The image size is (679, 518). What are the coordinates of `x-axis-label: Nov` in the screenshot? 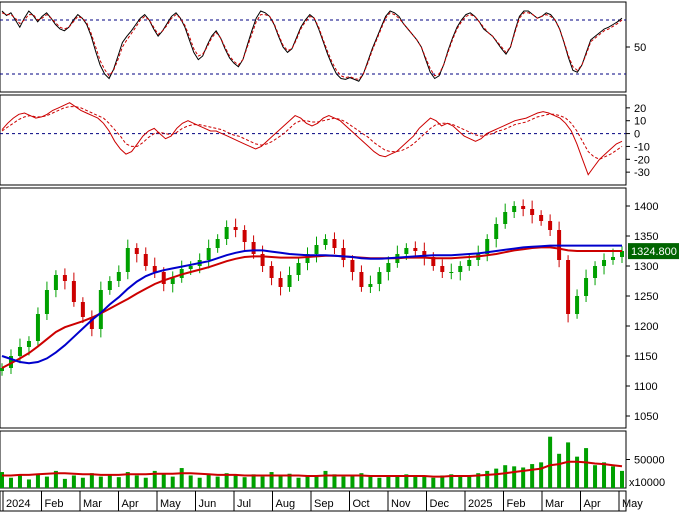 It's located at (401, 504).